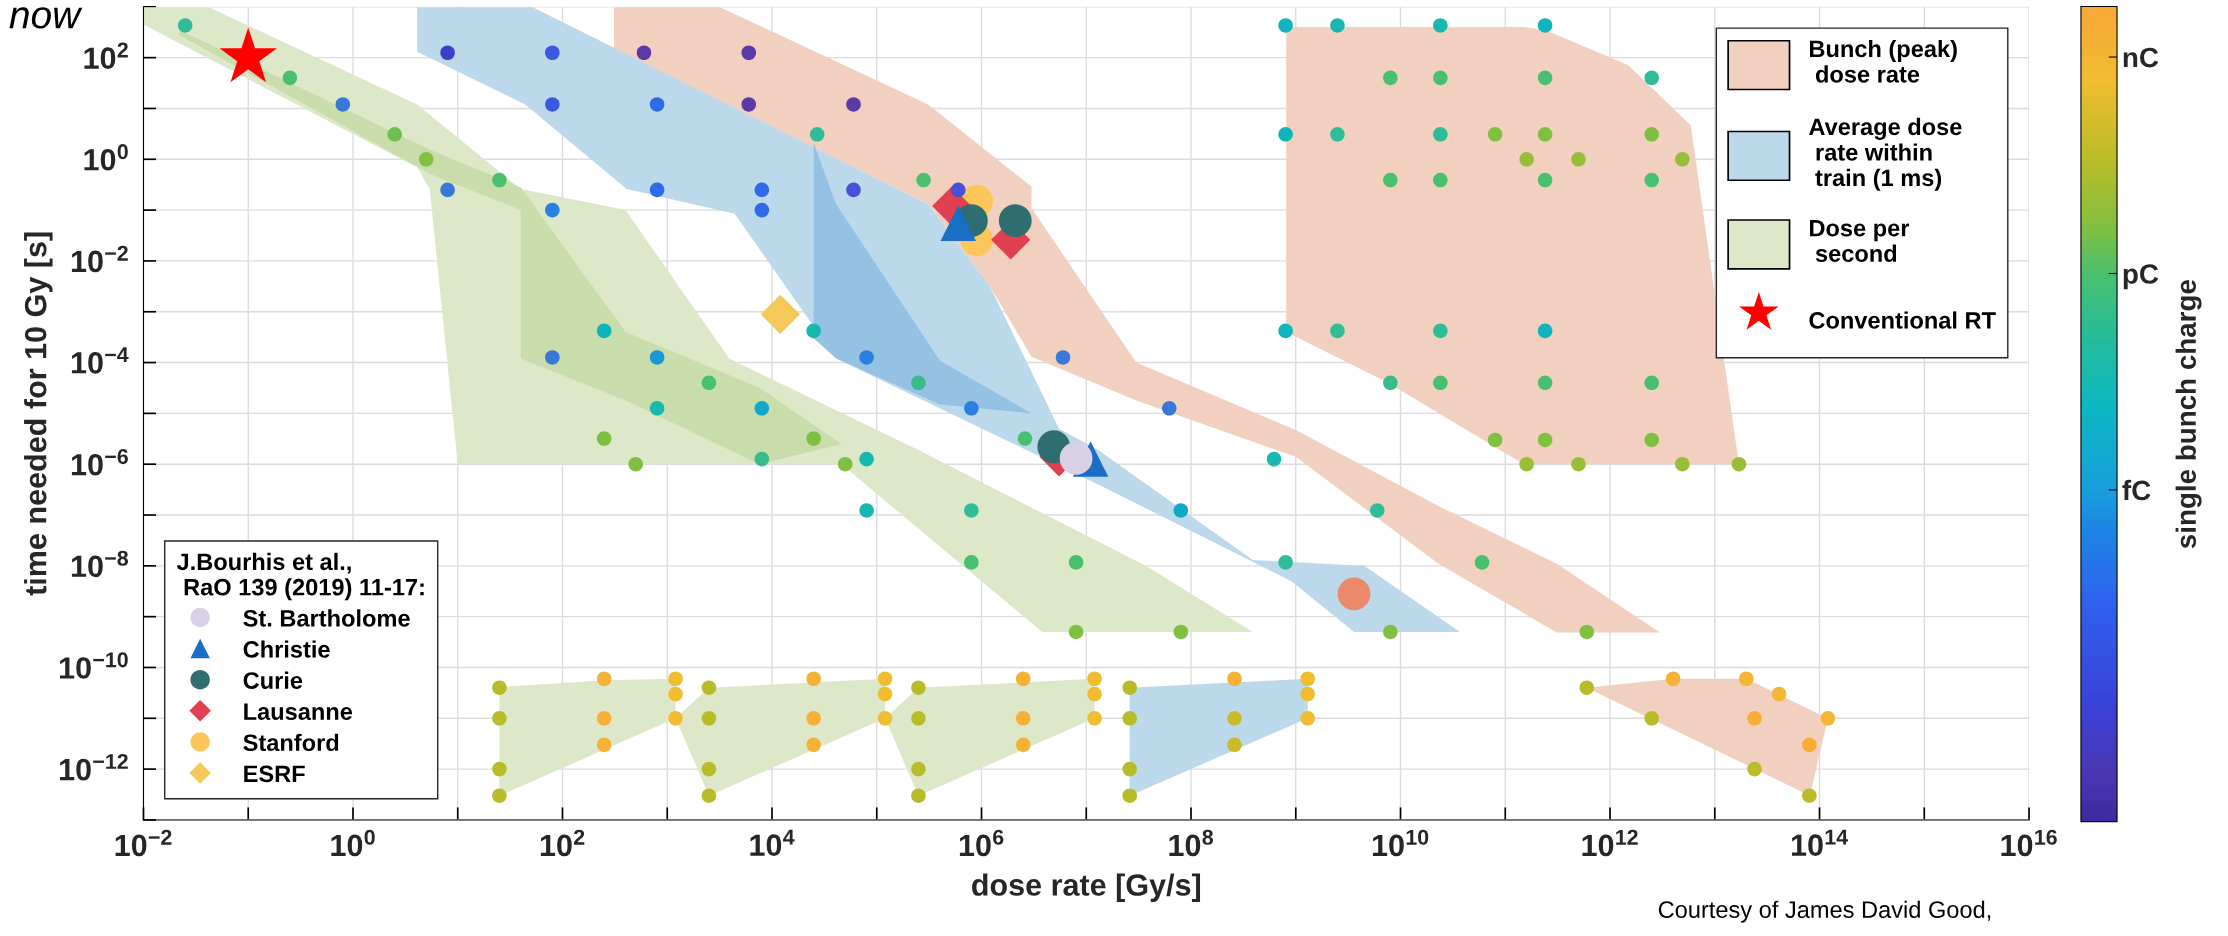 This screenshot has width=2228, height=936. I want to click on x-tick-label: 10$^{12}$, so click(1610, 843).